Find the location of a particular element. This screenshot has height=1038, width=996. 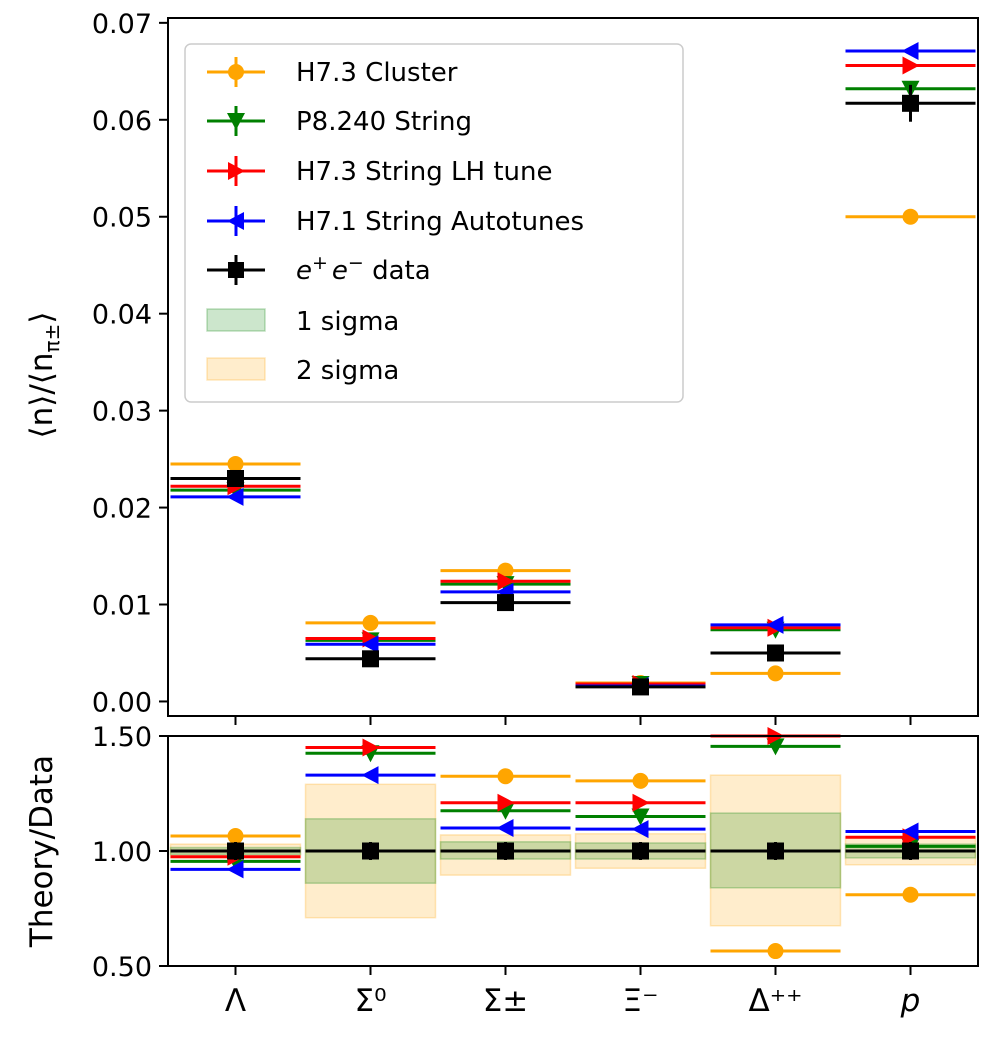

top-ytick-label-1: 0.01 is located at coordinates (122, 606).